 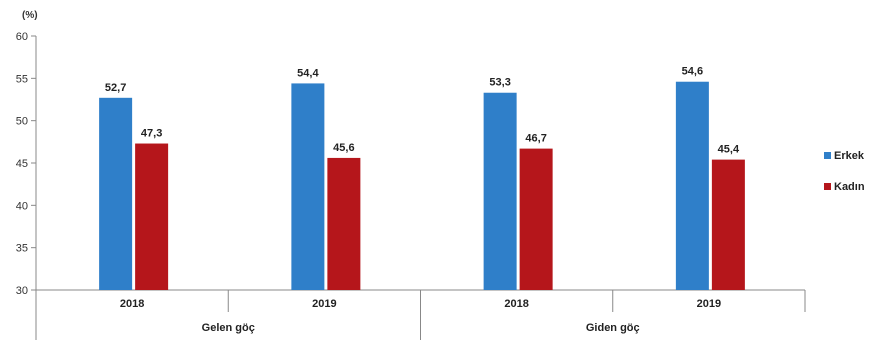 I want to click on y-unit-label: (%), so click(x=30, y=15).